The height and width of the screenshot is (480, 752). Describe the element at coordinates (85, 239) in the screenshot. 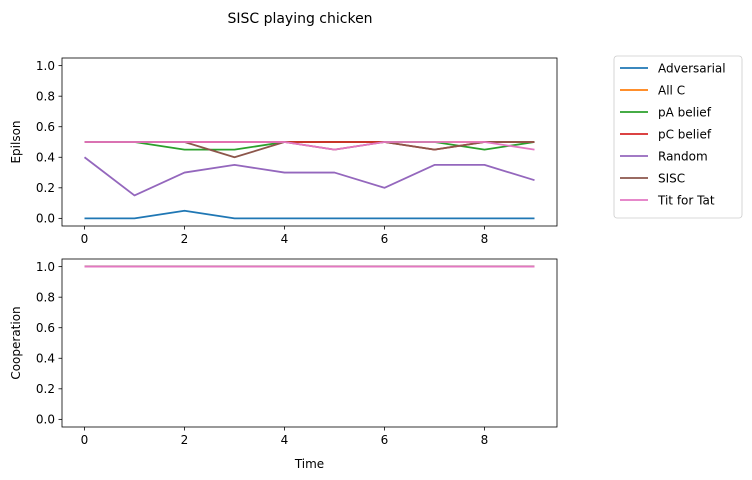

I see `epsilon-x-tick-label: 0` at that location.